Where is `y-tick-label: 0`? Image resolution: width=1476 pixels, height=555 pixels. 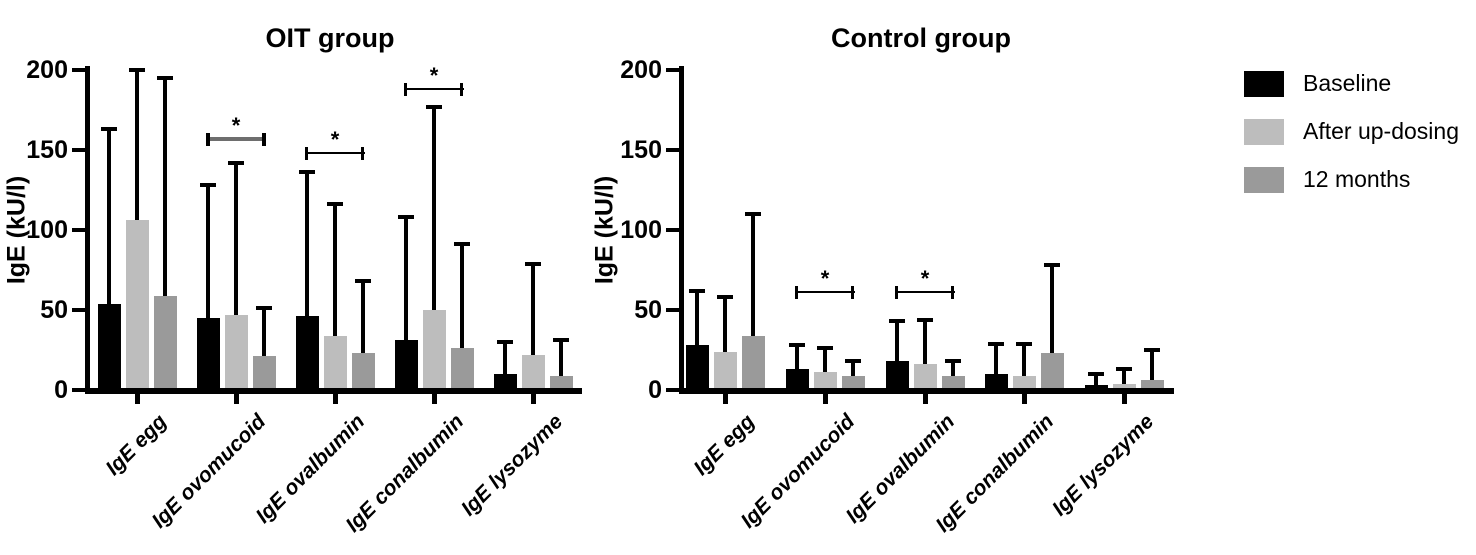 y-tick-label: 0 is located at coordinates (61, 390).